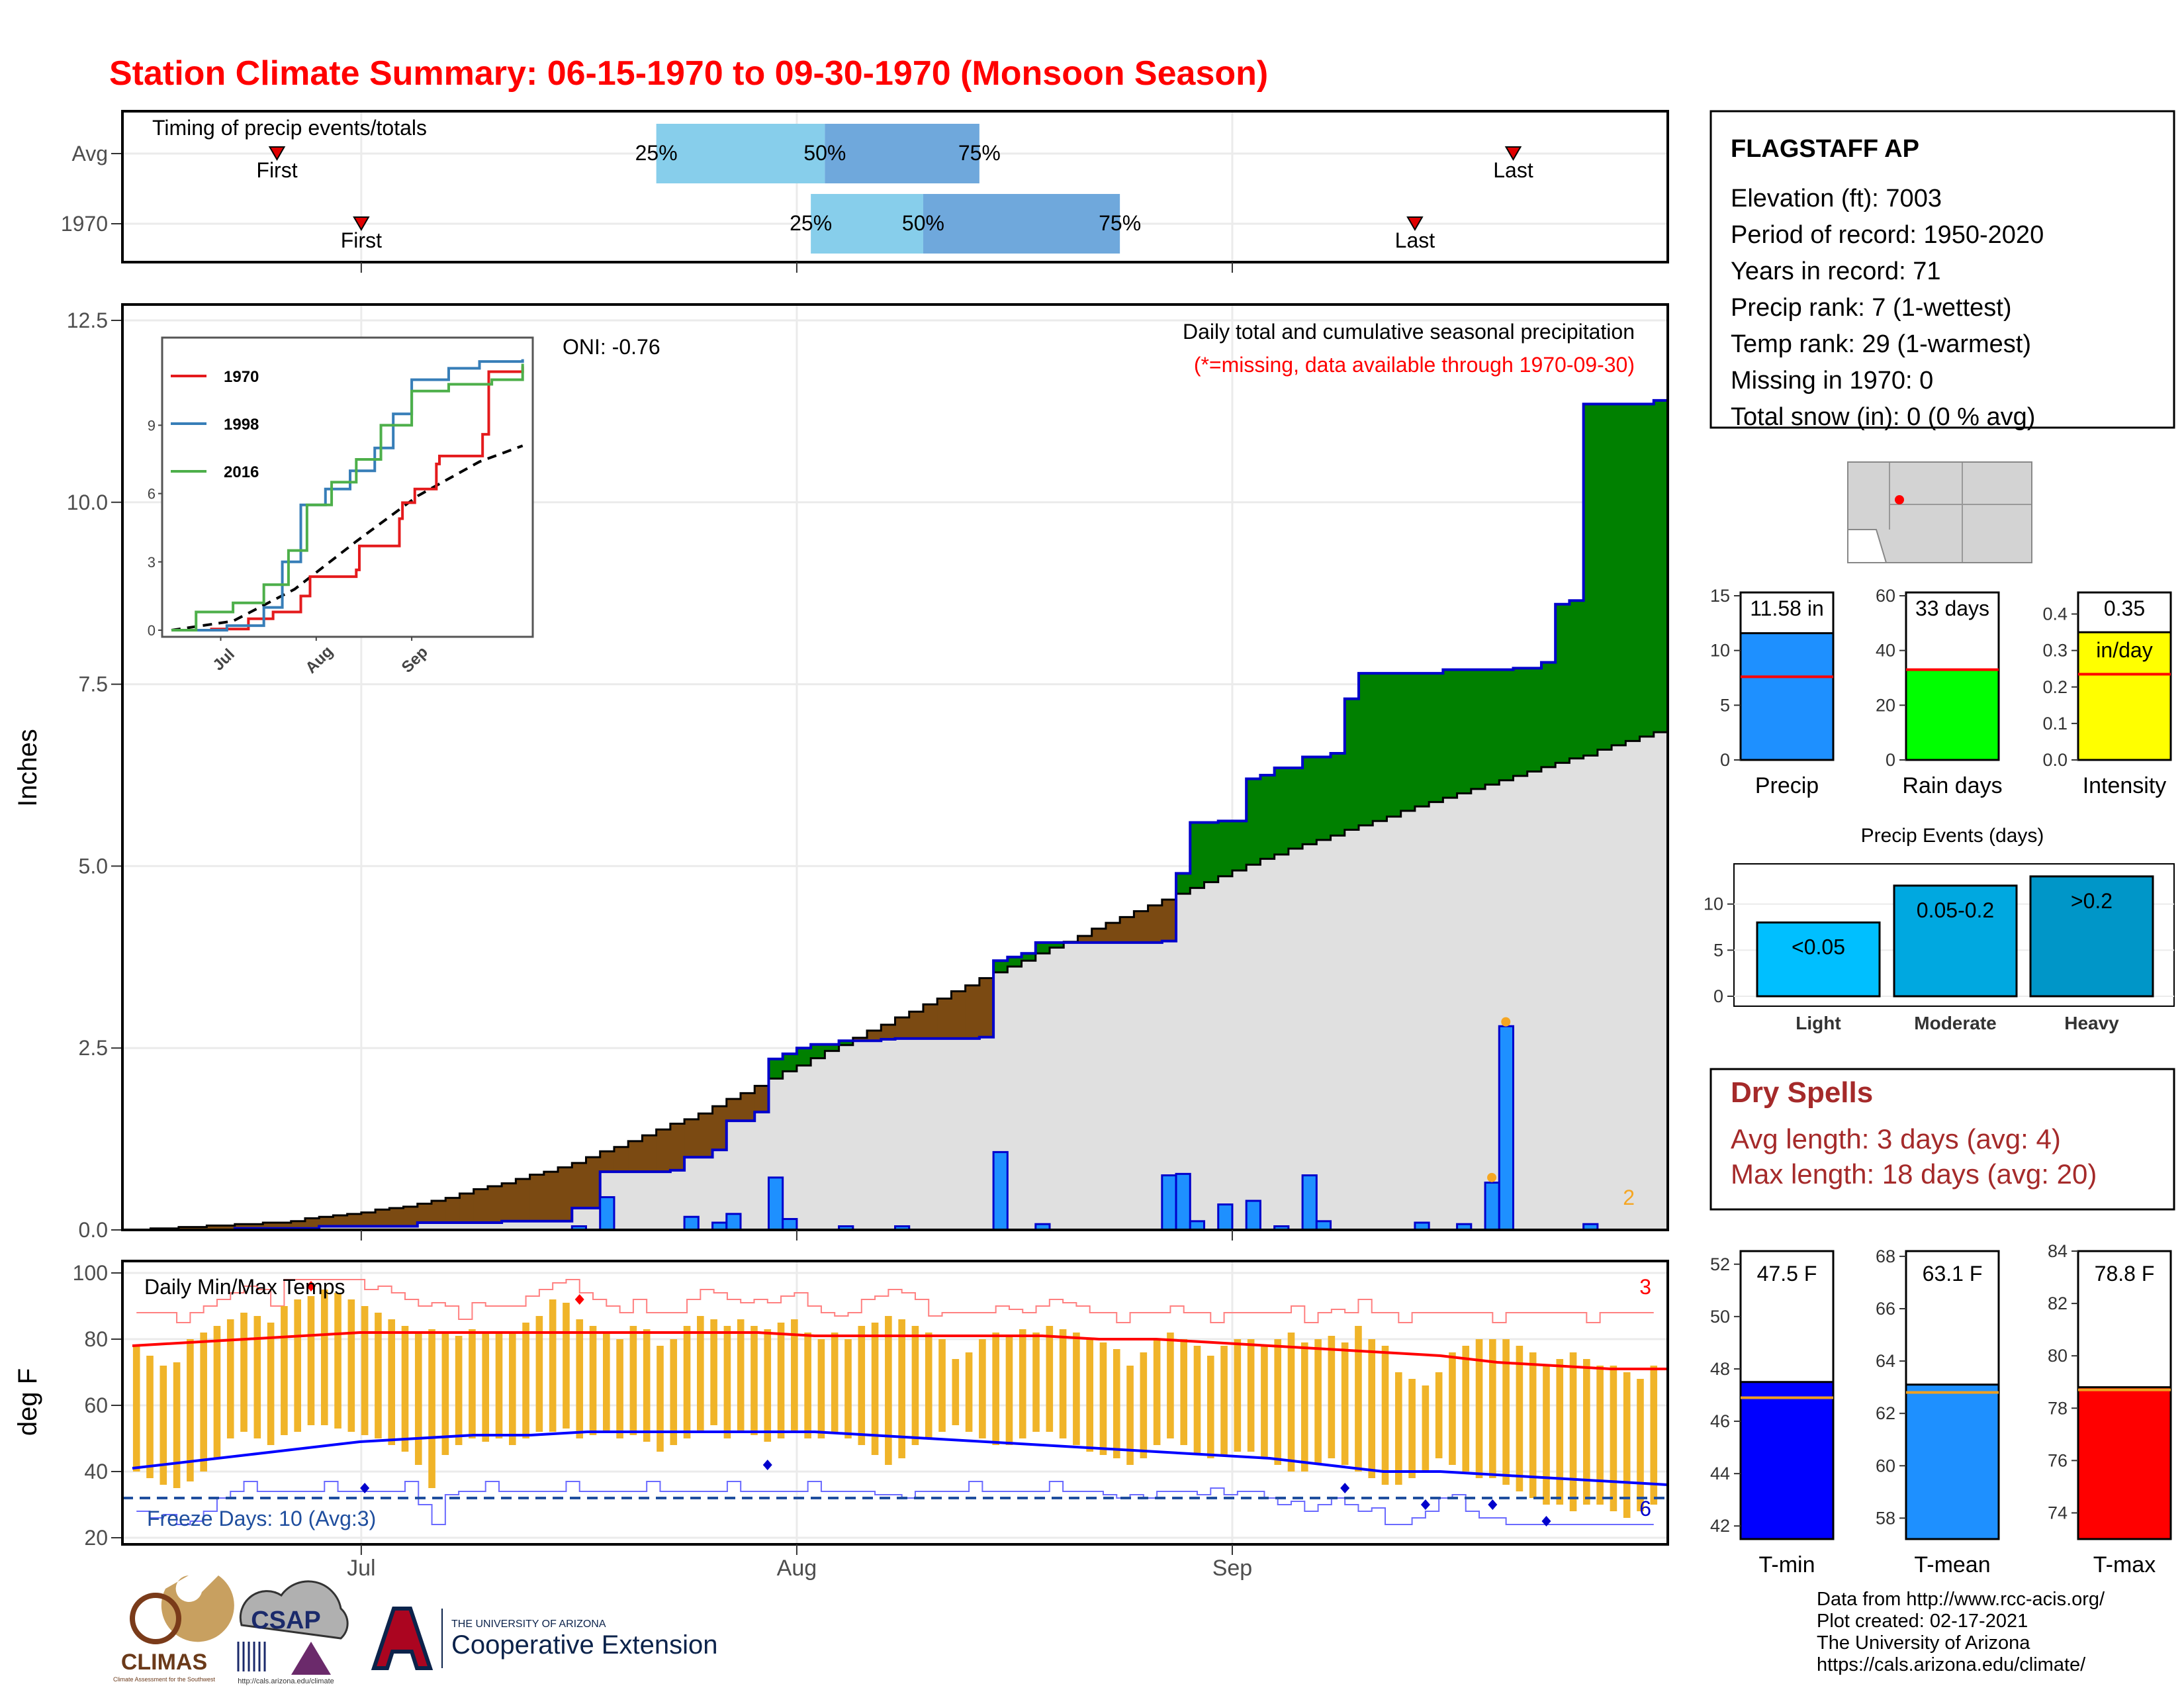 This screenshot has width=2184, height=1688. I want to click on temp-ytick-label-3: 80, so click(96, 1339).